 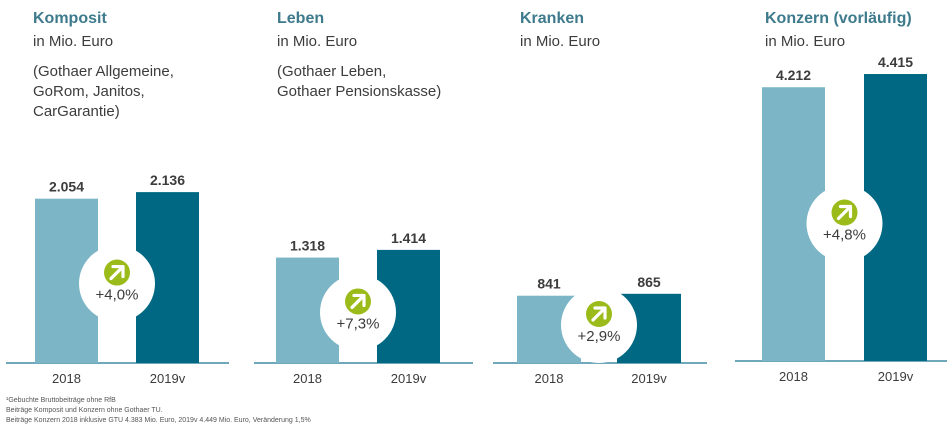 I want to click on footnote: ¹Gebuchte Bruttobeiträge ohne RfB, so click(x=61, y=400).